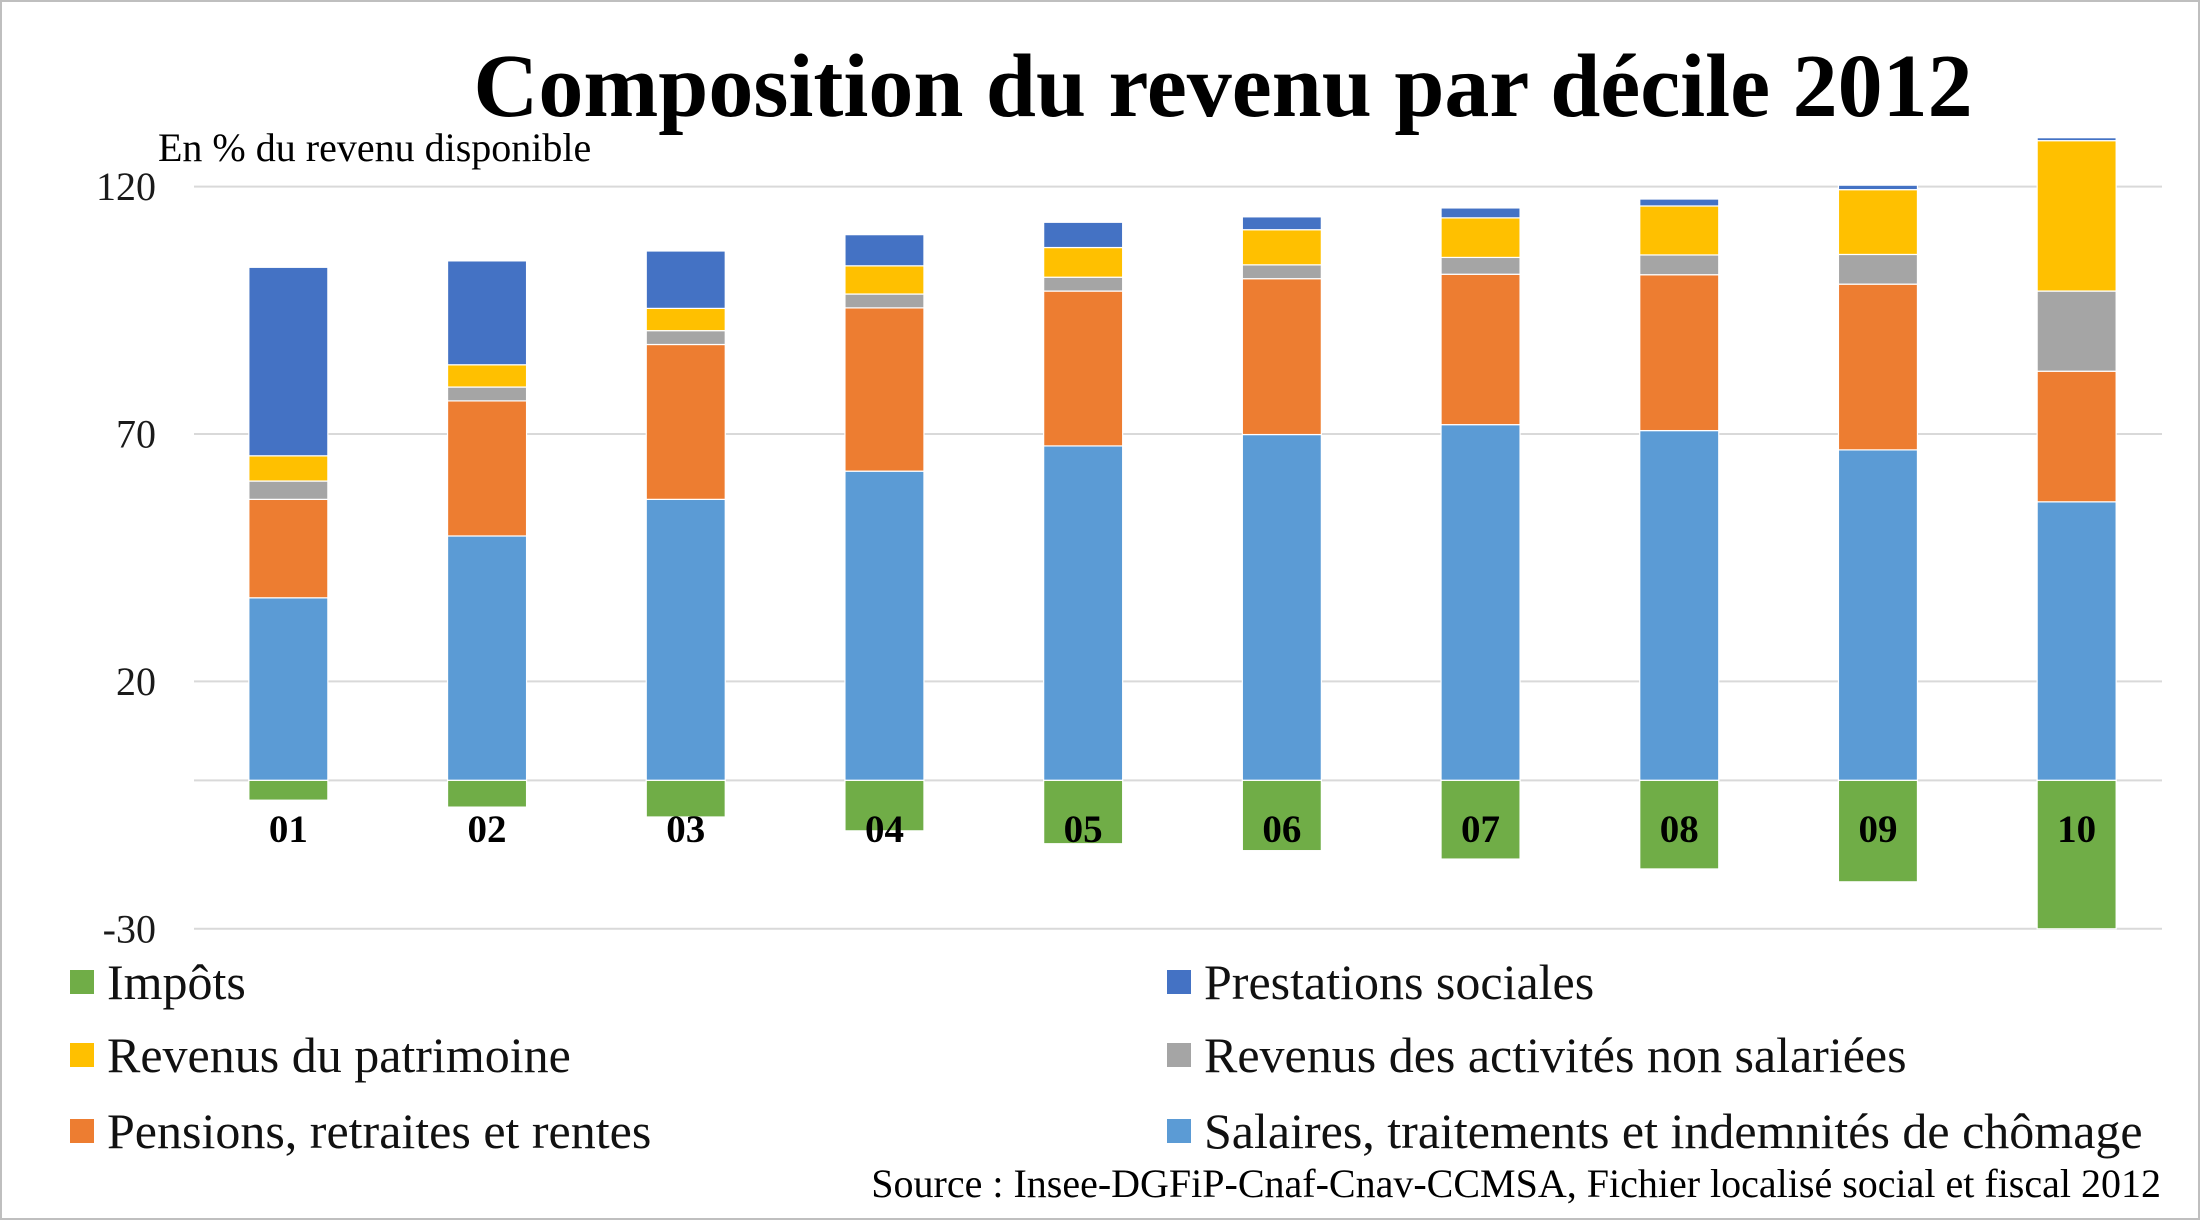 This screenshot has width=2200, height=1220. Describe the element at coordinates (1399, 982) in the screenshot. I see `legend-label: Prestations sociales` at that location.